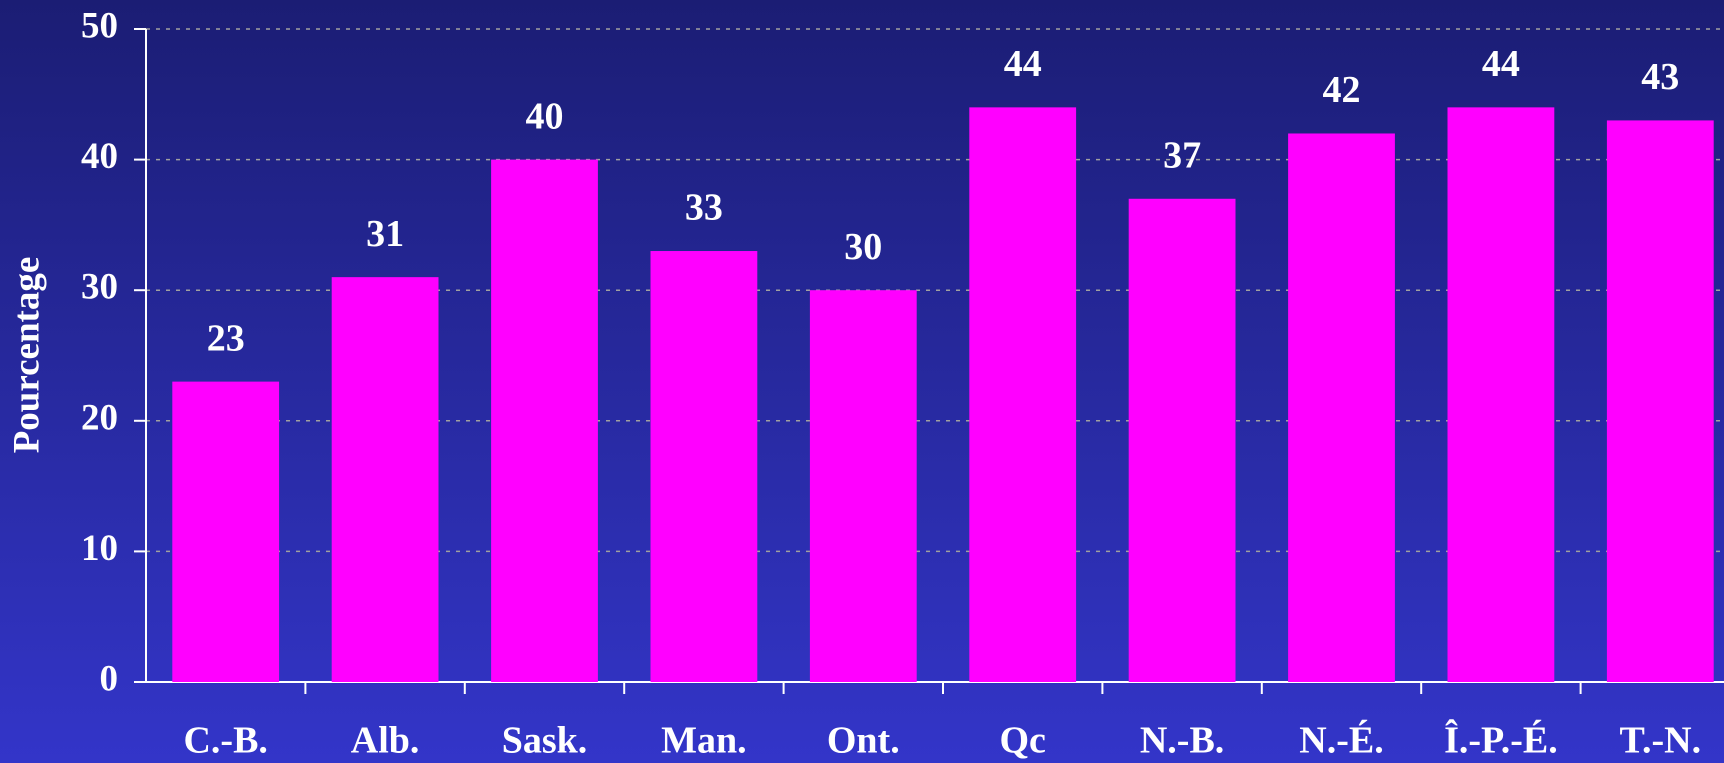 The height and width of the screenshot is (763, 1724). Describe the element at coordinates (99, 156) in the screenshot. I see `y-tick-label: 40` at that location.